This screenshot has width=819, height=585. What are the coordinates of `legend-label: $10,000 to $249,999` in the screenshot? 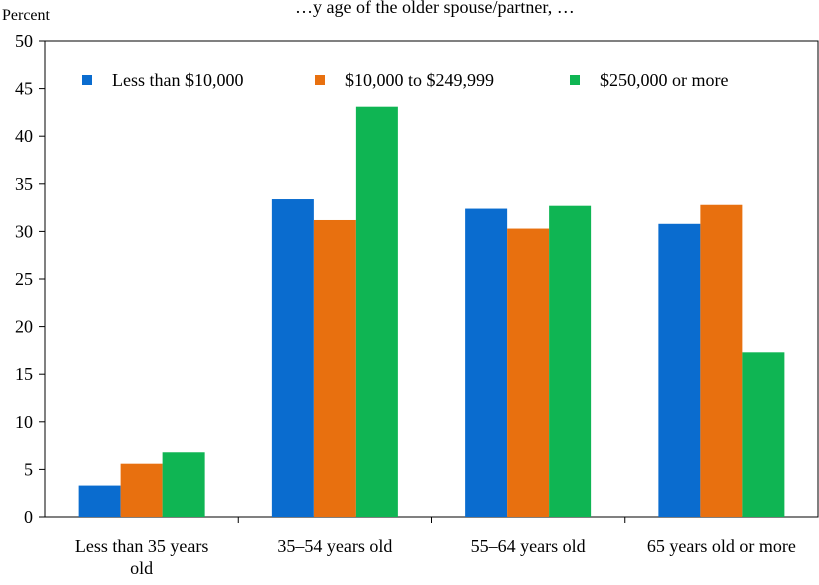 It's located at (419, 80).